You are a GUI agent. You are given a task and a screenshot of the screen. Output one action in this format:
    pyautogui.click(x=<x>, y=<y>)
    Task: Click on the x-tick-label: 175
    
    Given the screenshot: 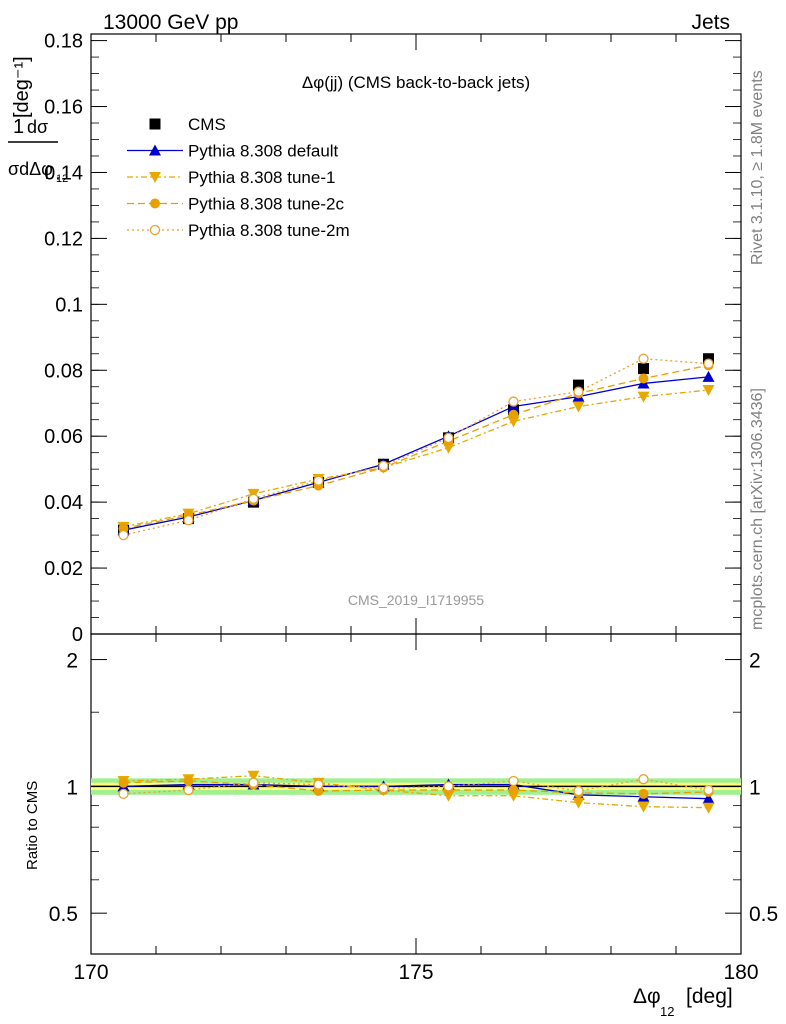 What is the action you would take?
    pyautogui.click(x=415, y=972)
    